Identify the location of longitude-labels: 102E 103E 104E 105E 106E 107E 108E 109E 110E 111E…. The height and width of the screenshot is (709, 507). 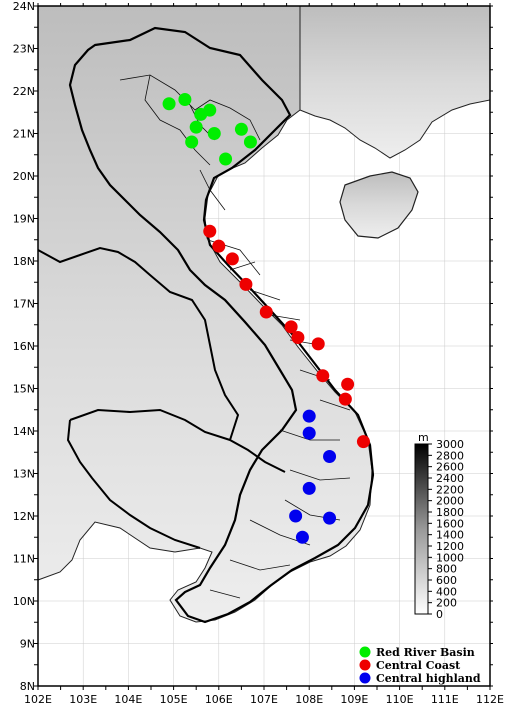
(264, 699).